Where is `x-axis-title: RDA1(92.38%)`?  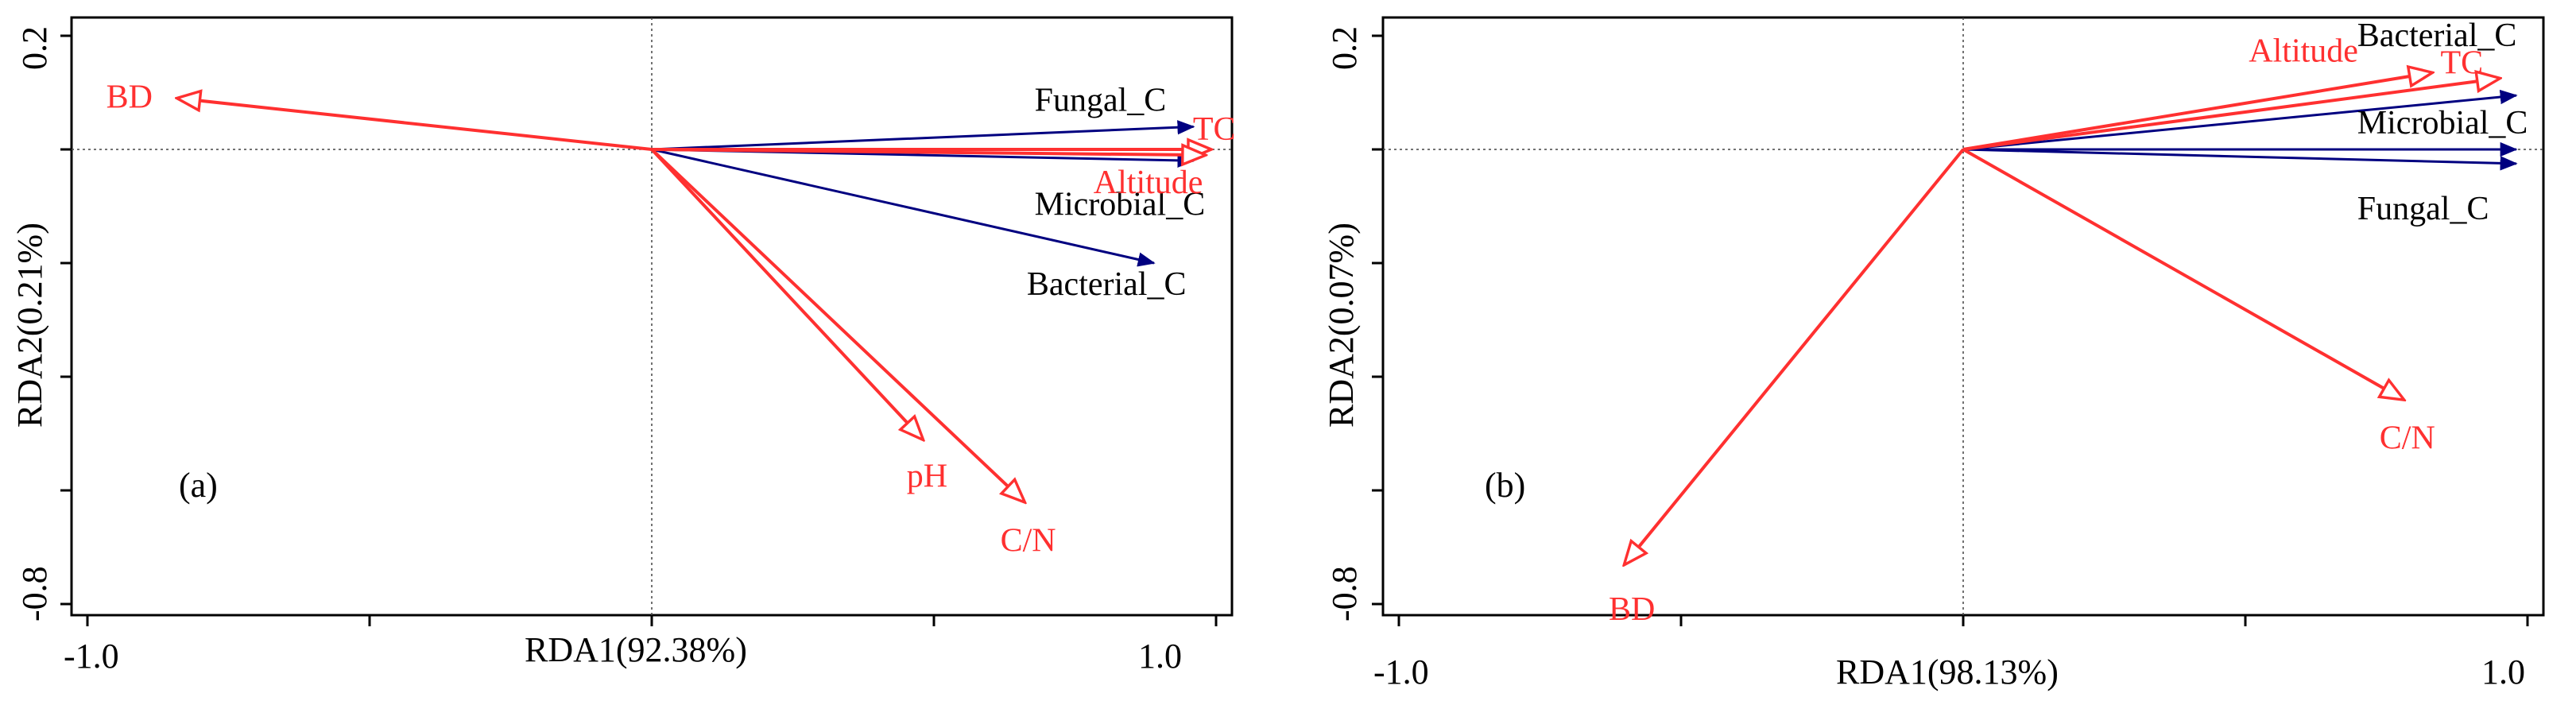
x-axis-title: RDA1(92.38%) is located at coordinates (636, 649).